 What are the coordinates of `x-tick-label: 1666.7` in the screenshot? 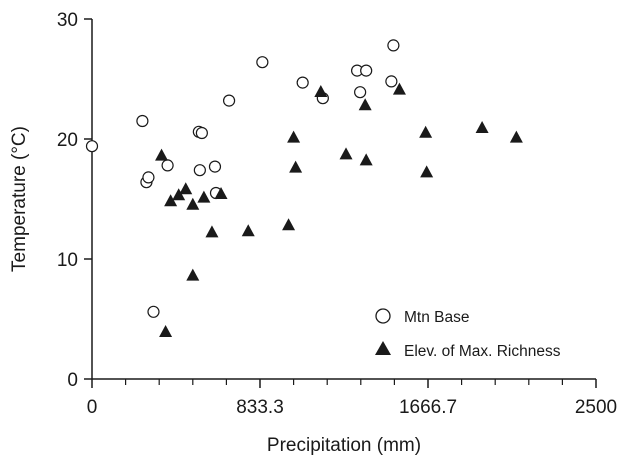 It's located at (428, 407).